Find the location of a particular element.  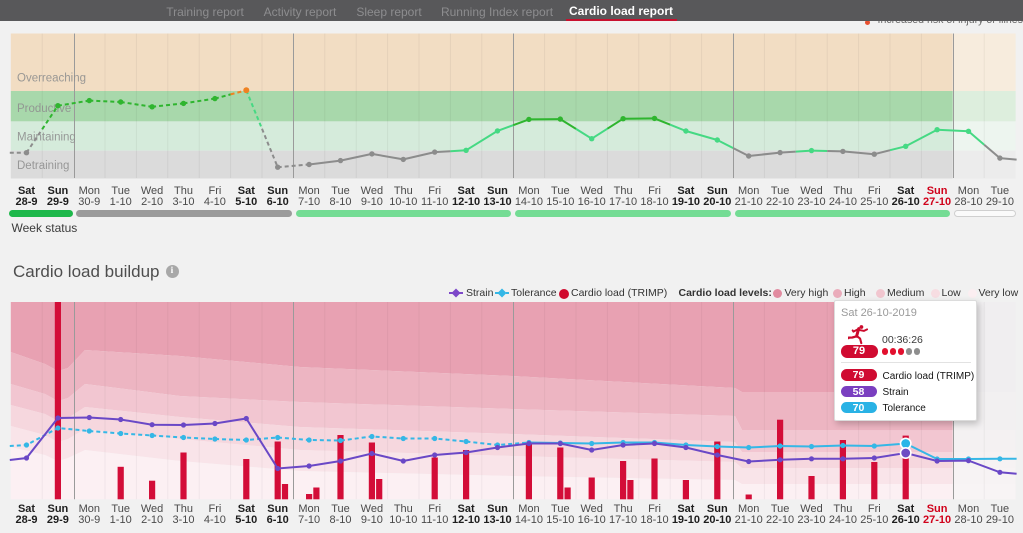

svg-text: Maintaining is located at coordinates (46, 138).